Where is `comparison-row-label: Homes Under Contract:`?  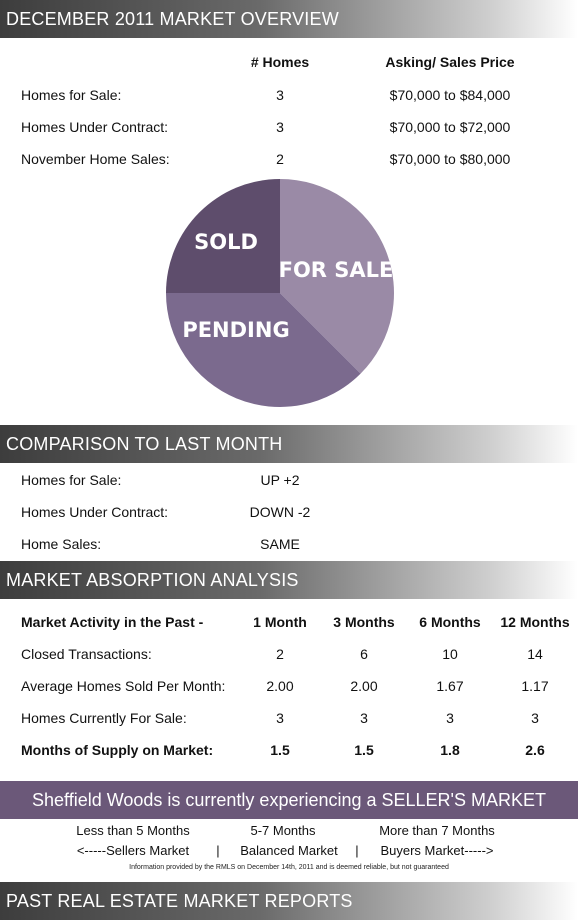
comparison-row-label: Homes Under Contract: is located at coordinates (95, 512).